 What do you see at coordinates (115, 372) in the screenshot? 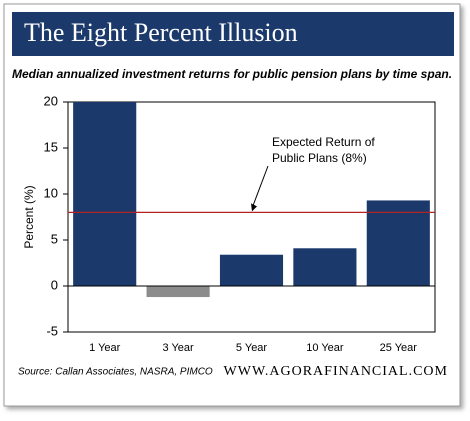
I see `source: Source: Callan Associates, NASRA, PIMCO` at bounding box center [115, 372].